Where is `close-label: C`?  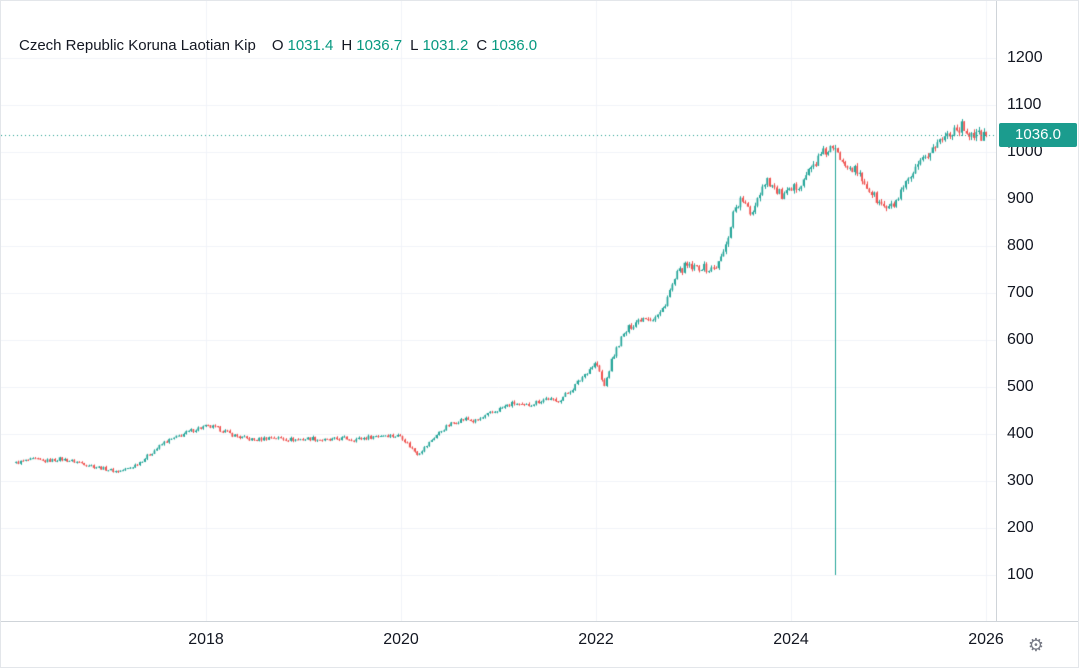
close-label: C is located at coordinates (482, 45).